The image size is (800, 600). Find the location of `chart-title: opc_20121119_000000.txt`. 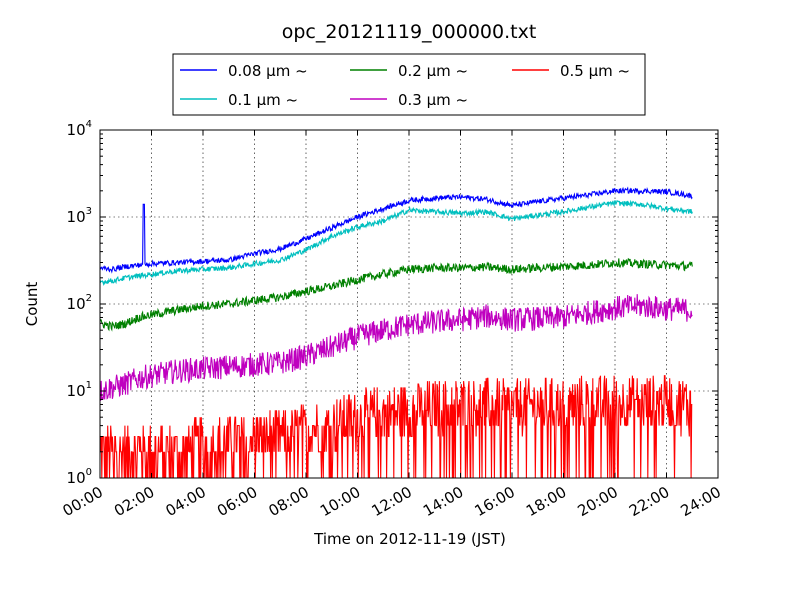

chart-title: opc_20121119_000000.txt is located at coordinates (409, 32).